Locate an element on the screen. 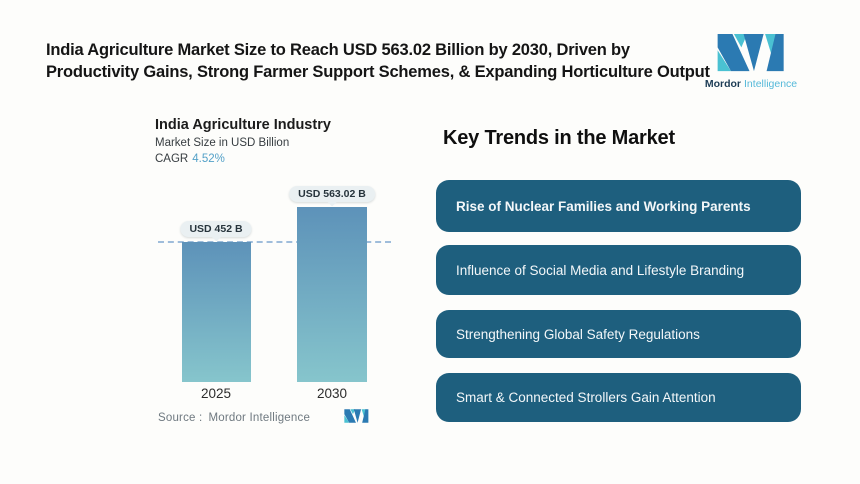 The height and width of the screenshot is (484, 860). source-value: Mordor Intelligence is located at coordinates (259, 418).